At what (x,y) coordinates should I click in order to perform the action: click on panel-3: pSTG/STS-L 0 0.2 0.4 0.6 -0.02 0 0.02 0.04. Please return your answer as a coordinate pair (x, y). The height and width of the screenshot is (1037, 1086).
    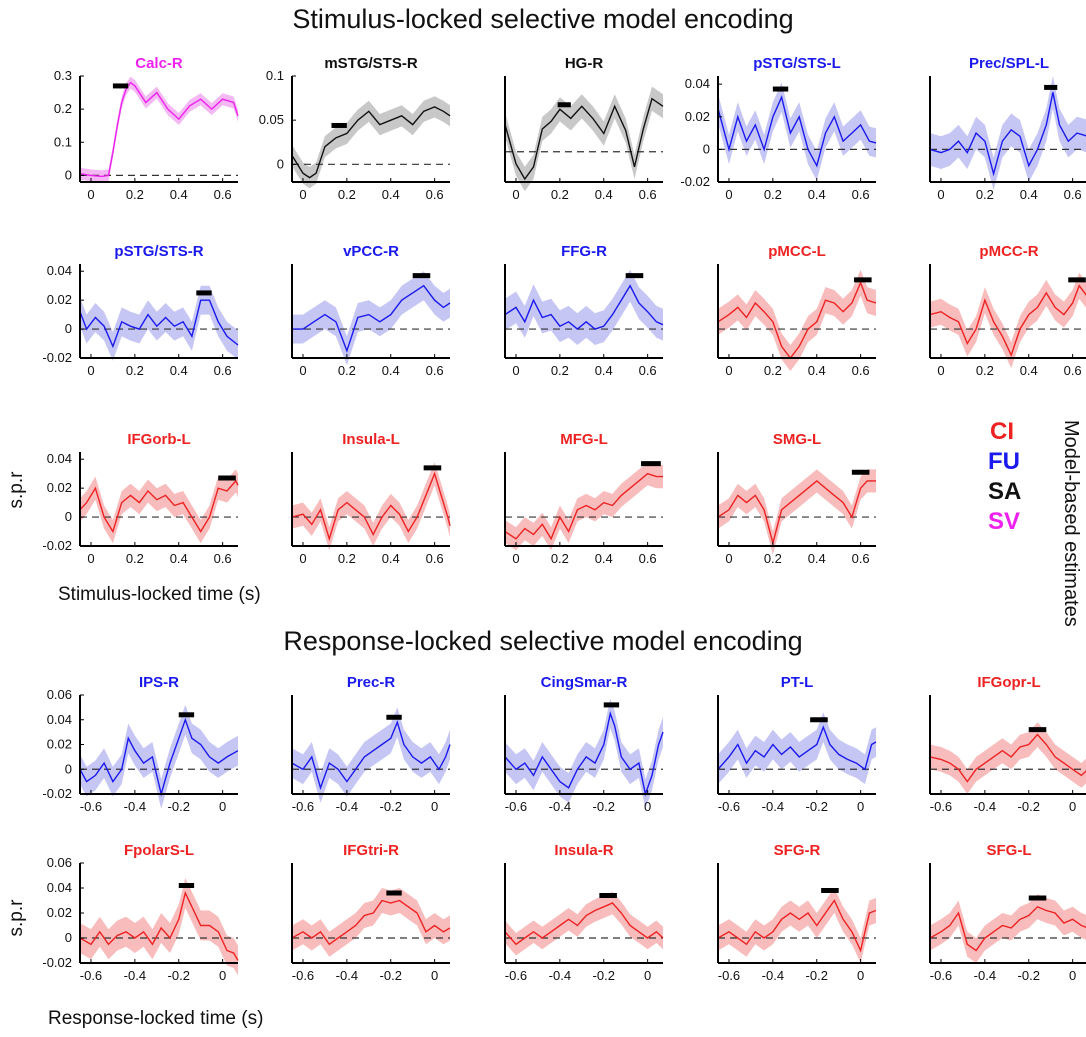
    Looking at the image, I should click on (778, 128).